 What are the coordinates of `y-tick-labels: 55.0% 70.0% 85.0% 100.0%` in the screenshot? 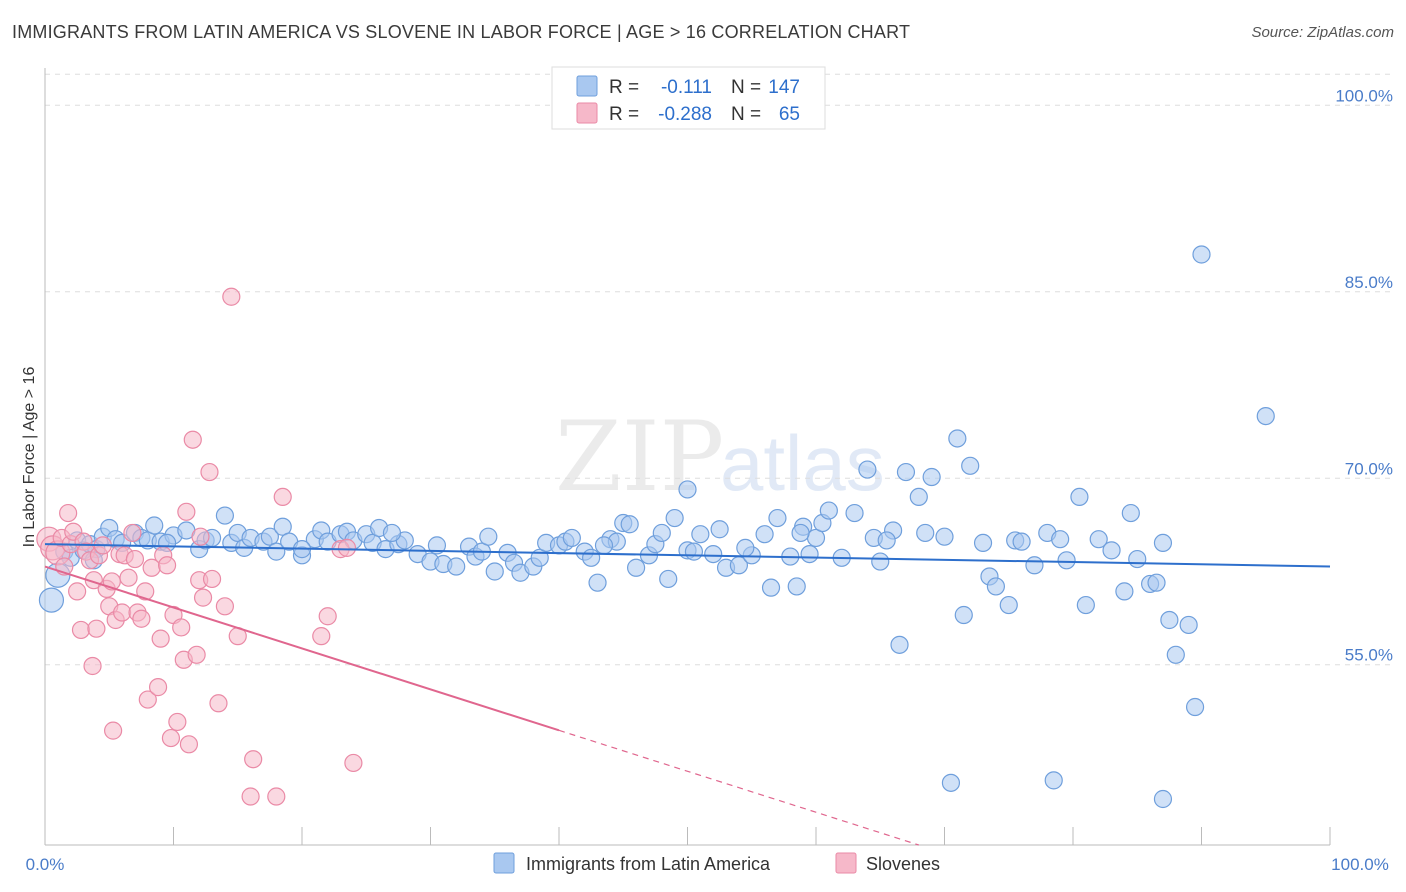 It's located at (1364, 375).